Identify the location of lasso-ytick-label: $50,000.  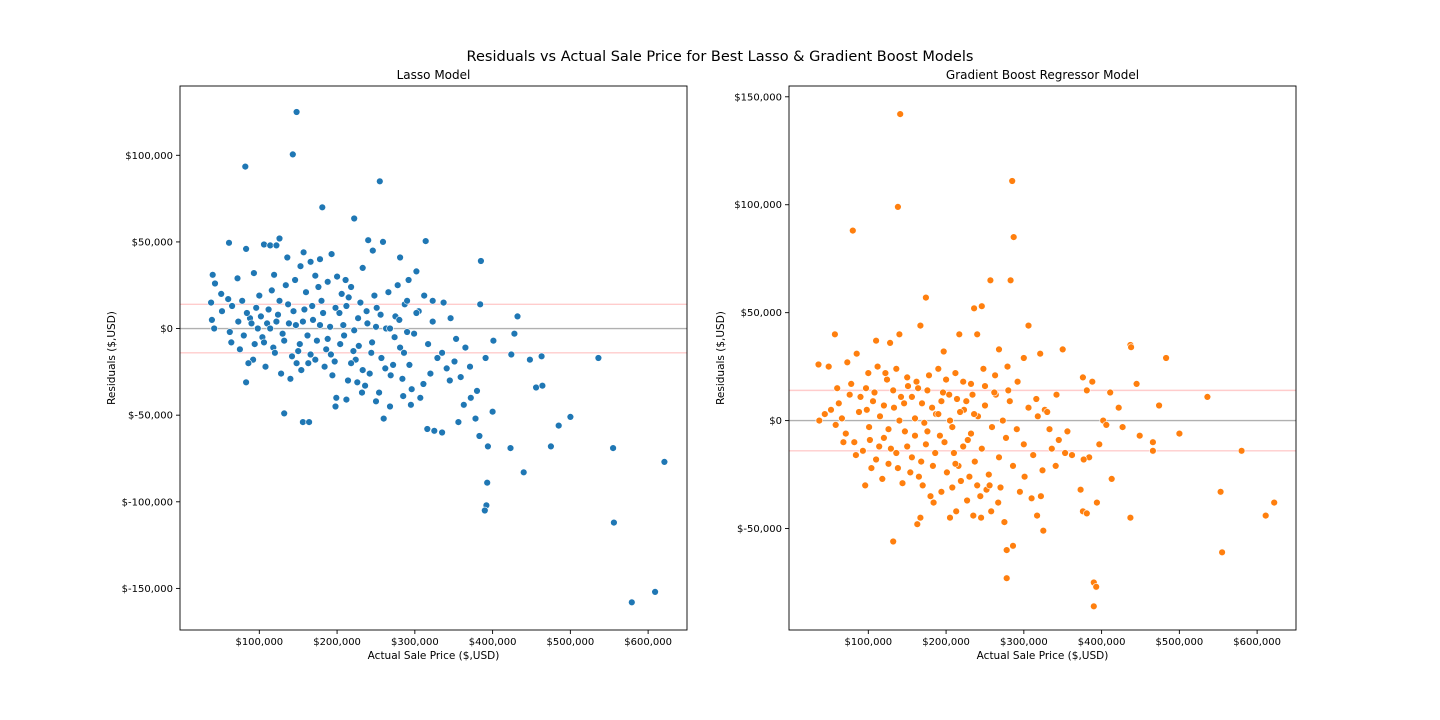
(152, 242).